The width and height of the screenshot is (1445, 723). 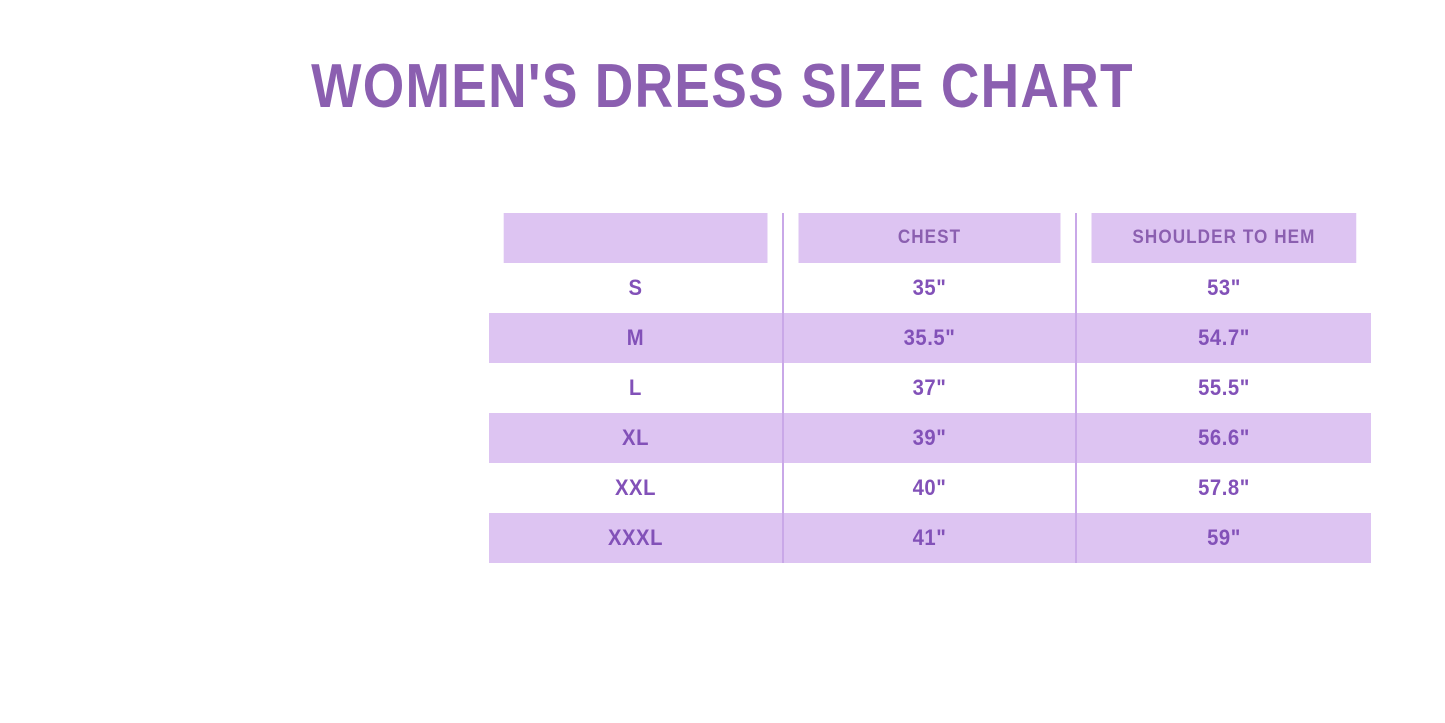 I want to click on shoulder-to-hem-value: 54.7", so click(x=1224, y=337).